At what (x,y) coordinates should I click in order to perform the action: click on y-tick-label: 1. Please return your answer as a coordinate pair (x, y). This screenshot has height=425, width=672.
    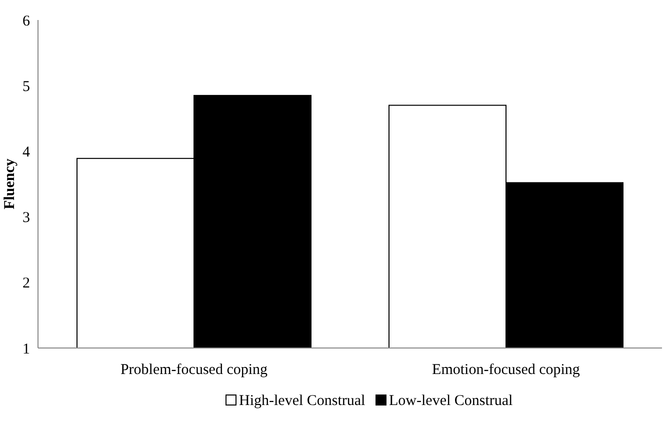
    Looking at the image, I should click on (26, 349).